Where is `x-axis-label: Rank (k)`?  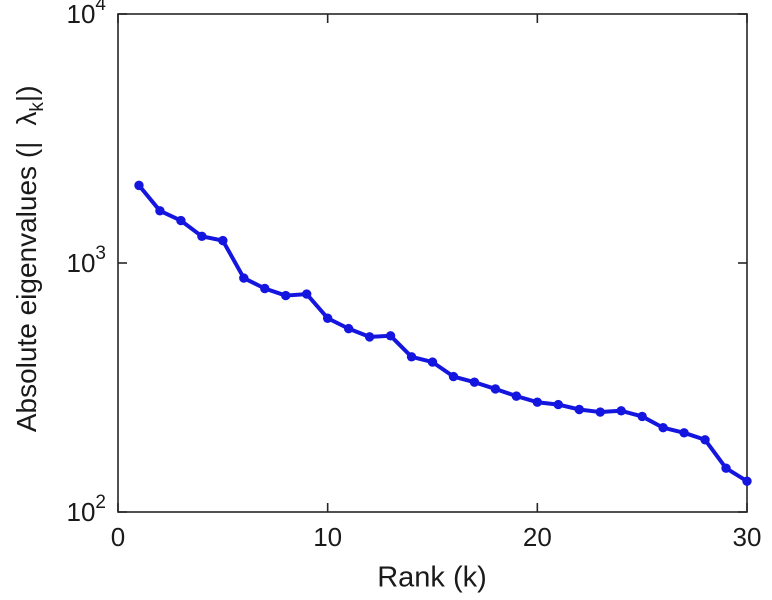
x-axis-label: Rank (k) is located at coordinates (432, 577).